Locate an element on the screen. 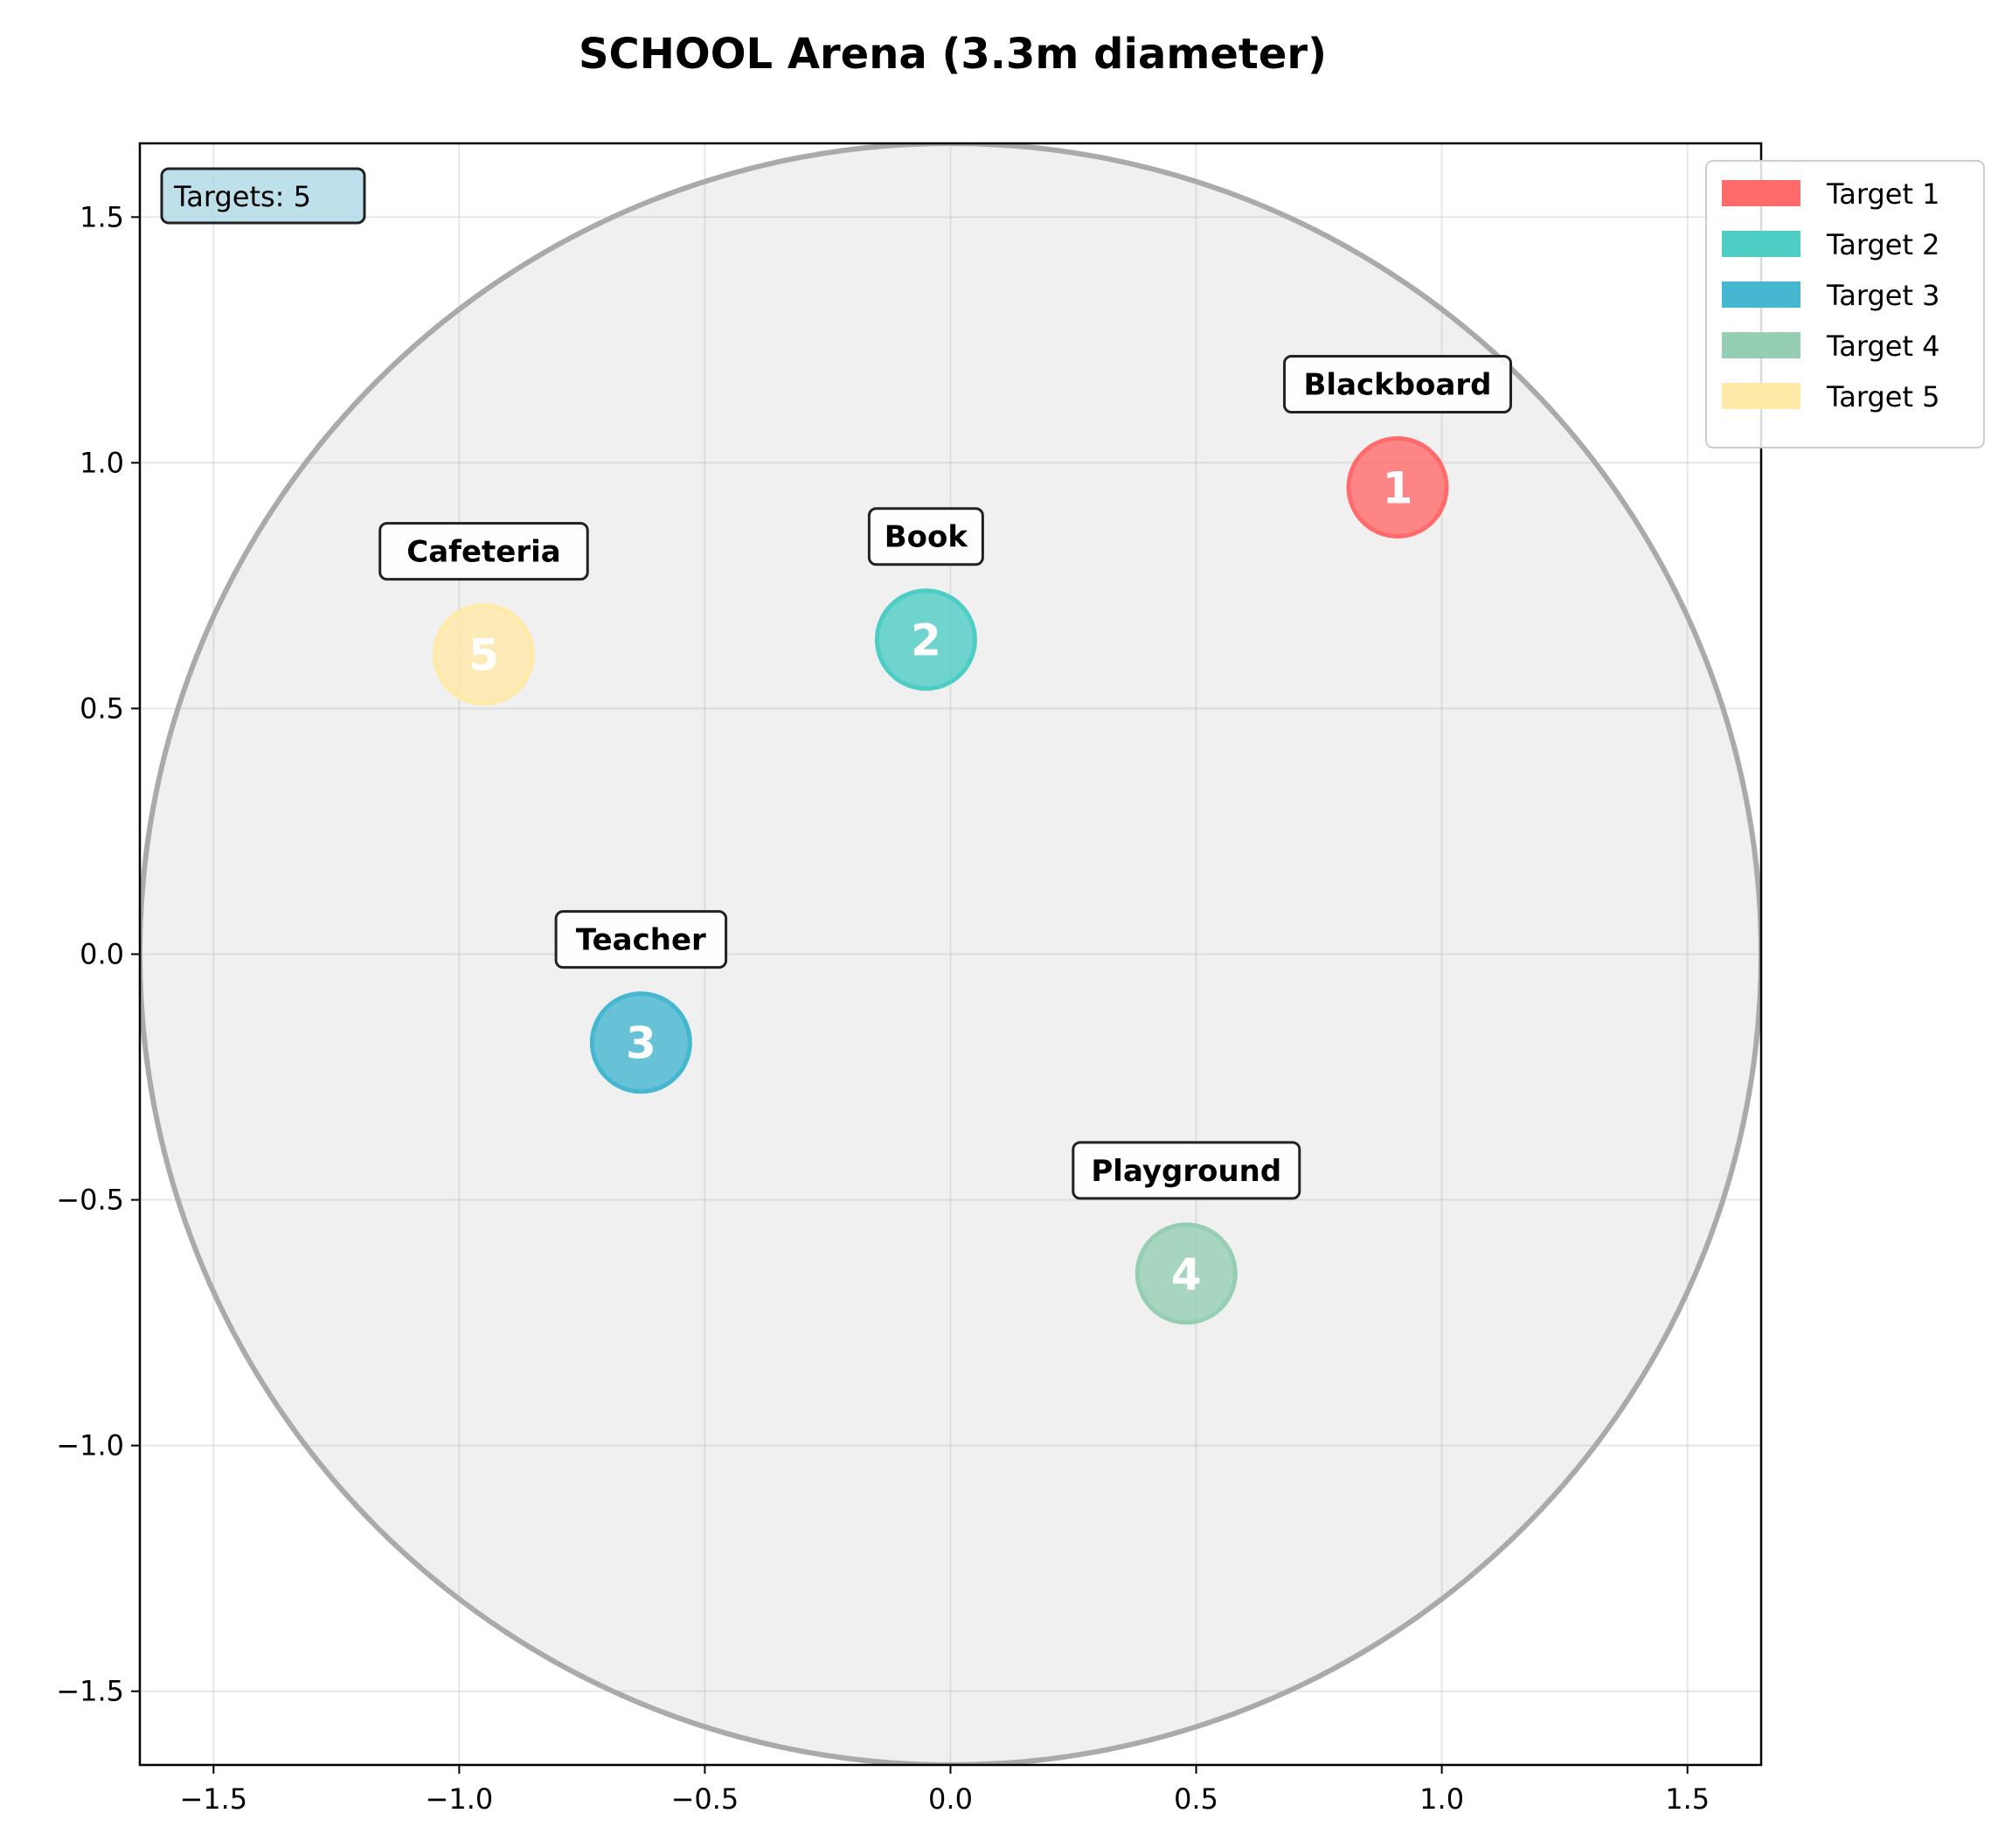  target-label-1: Blackboard is located at coordinates (1398, 385).